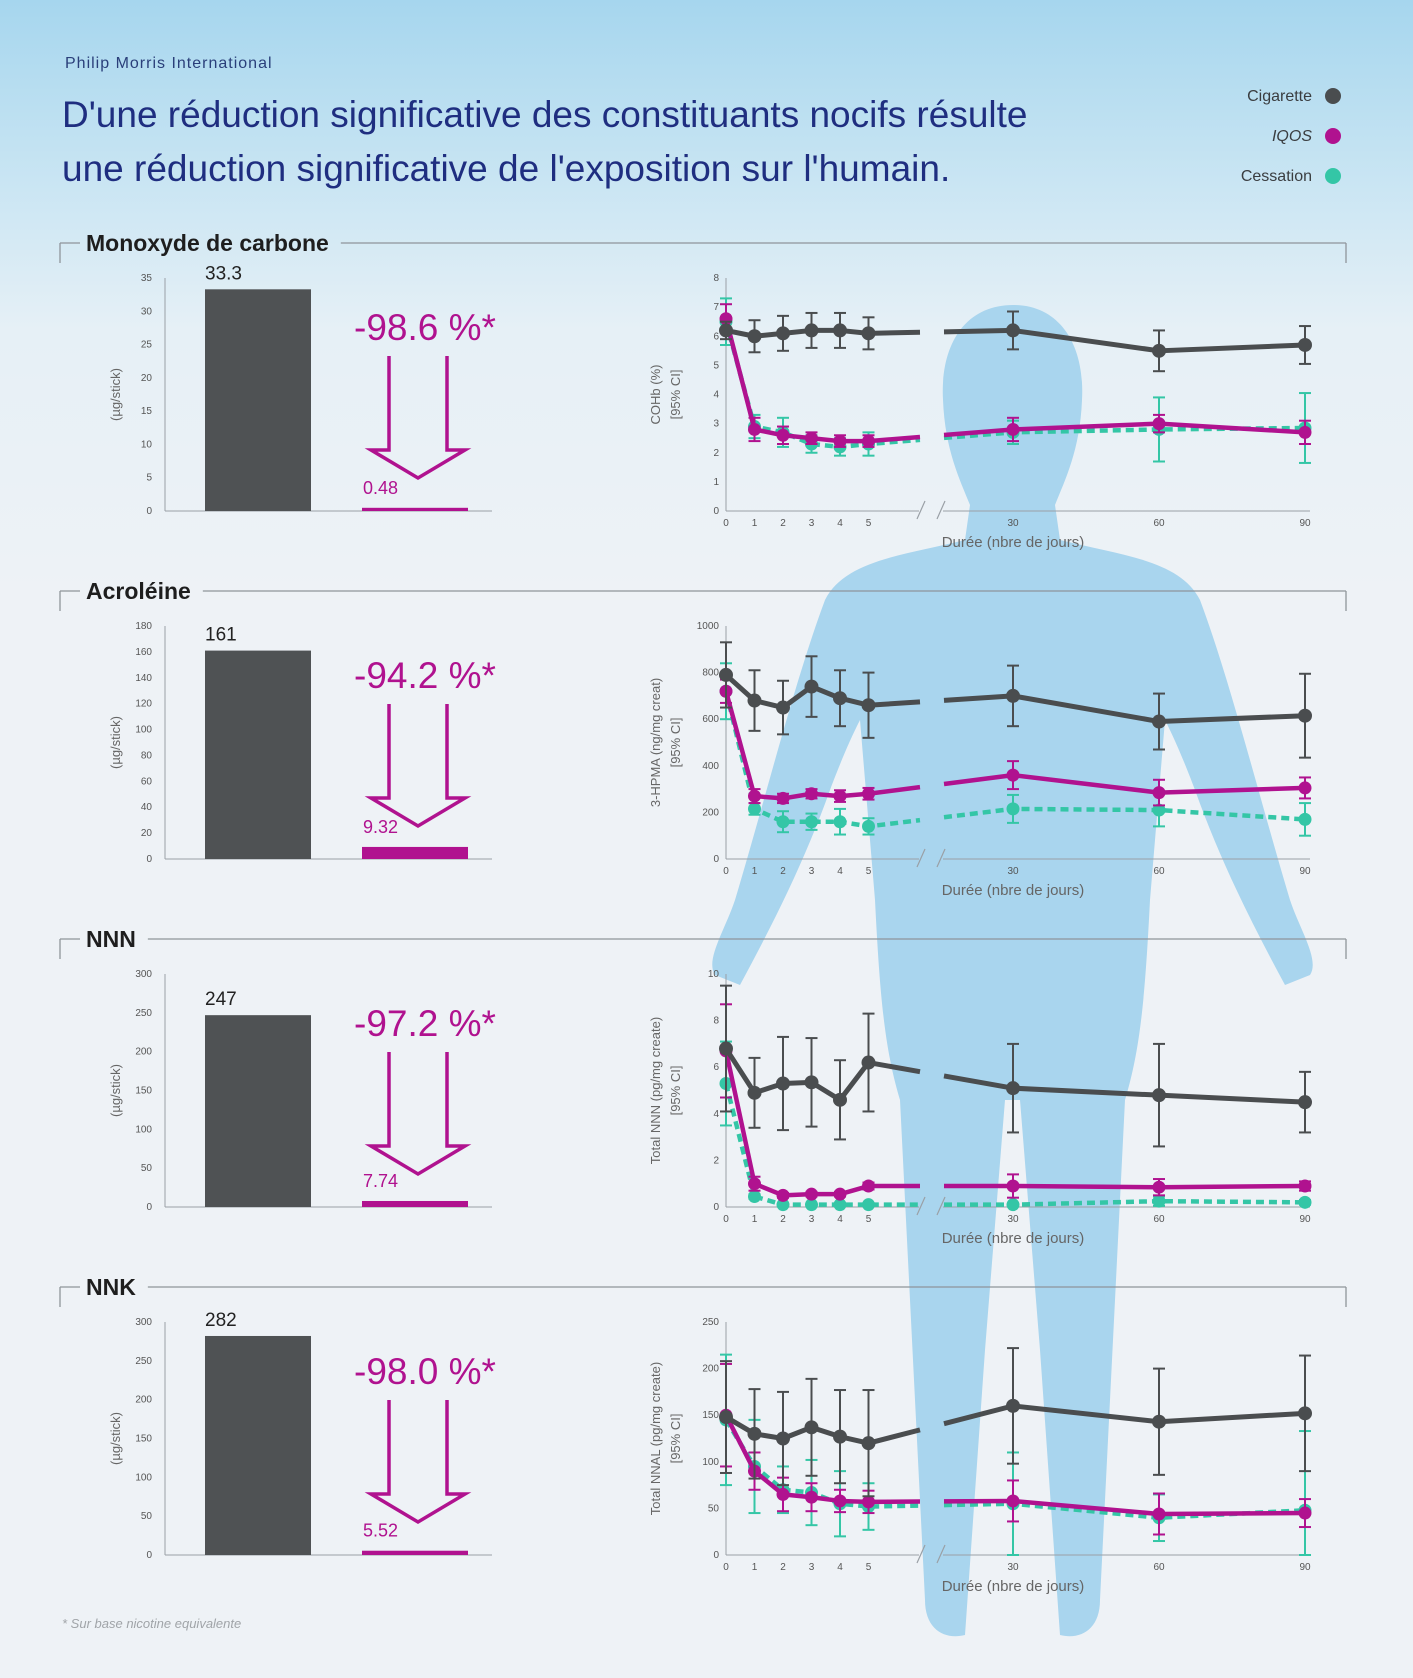 This screenshot has height=1678, width=1413. What do you see at coordinates (716, 365) in the screenshot?
I see `line-y-tick-label: 5` at bounding box center [716, 365].